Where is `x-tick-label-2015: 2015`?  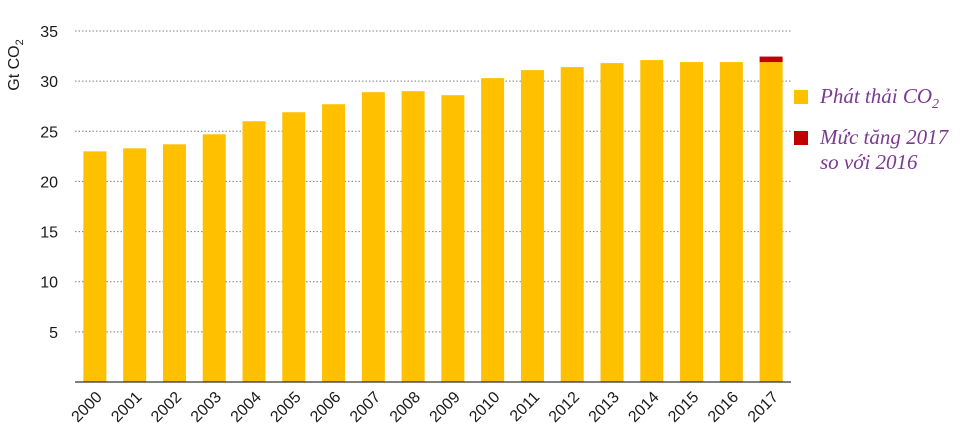
x-tick-label-2015: 2015 is located at coordinates (683, 407).